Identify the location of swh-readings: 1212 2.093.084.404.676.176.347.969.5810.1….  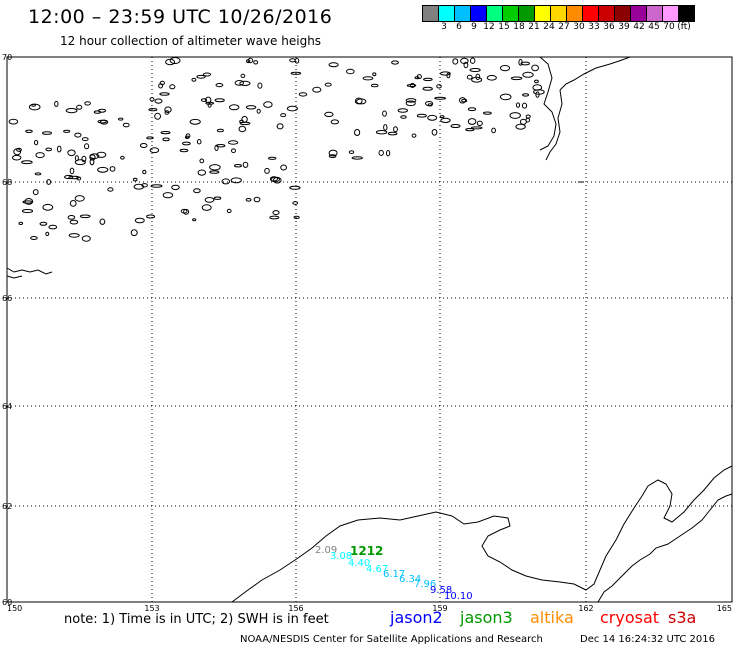
(394, 573).